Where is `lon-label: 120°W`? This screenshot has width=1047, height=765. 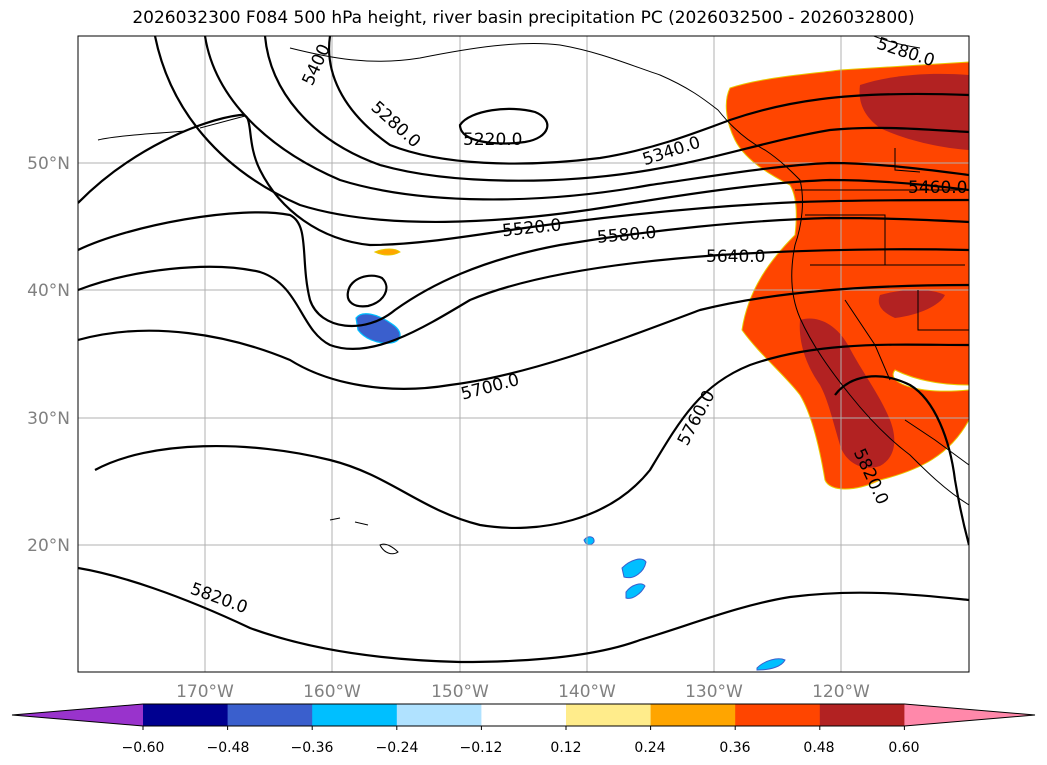
lon-label: 120°W is located at coordinates (841, 692).